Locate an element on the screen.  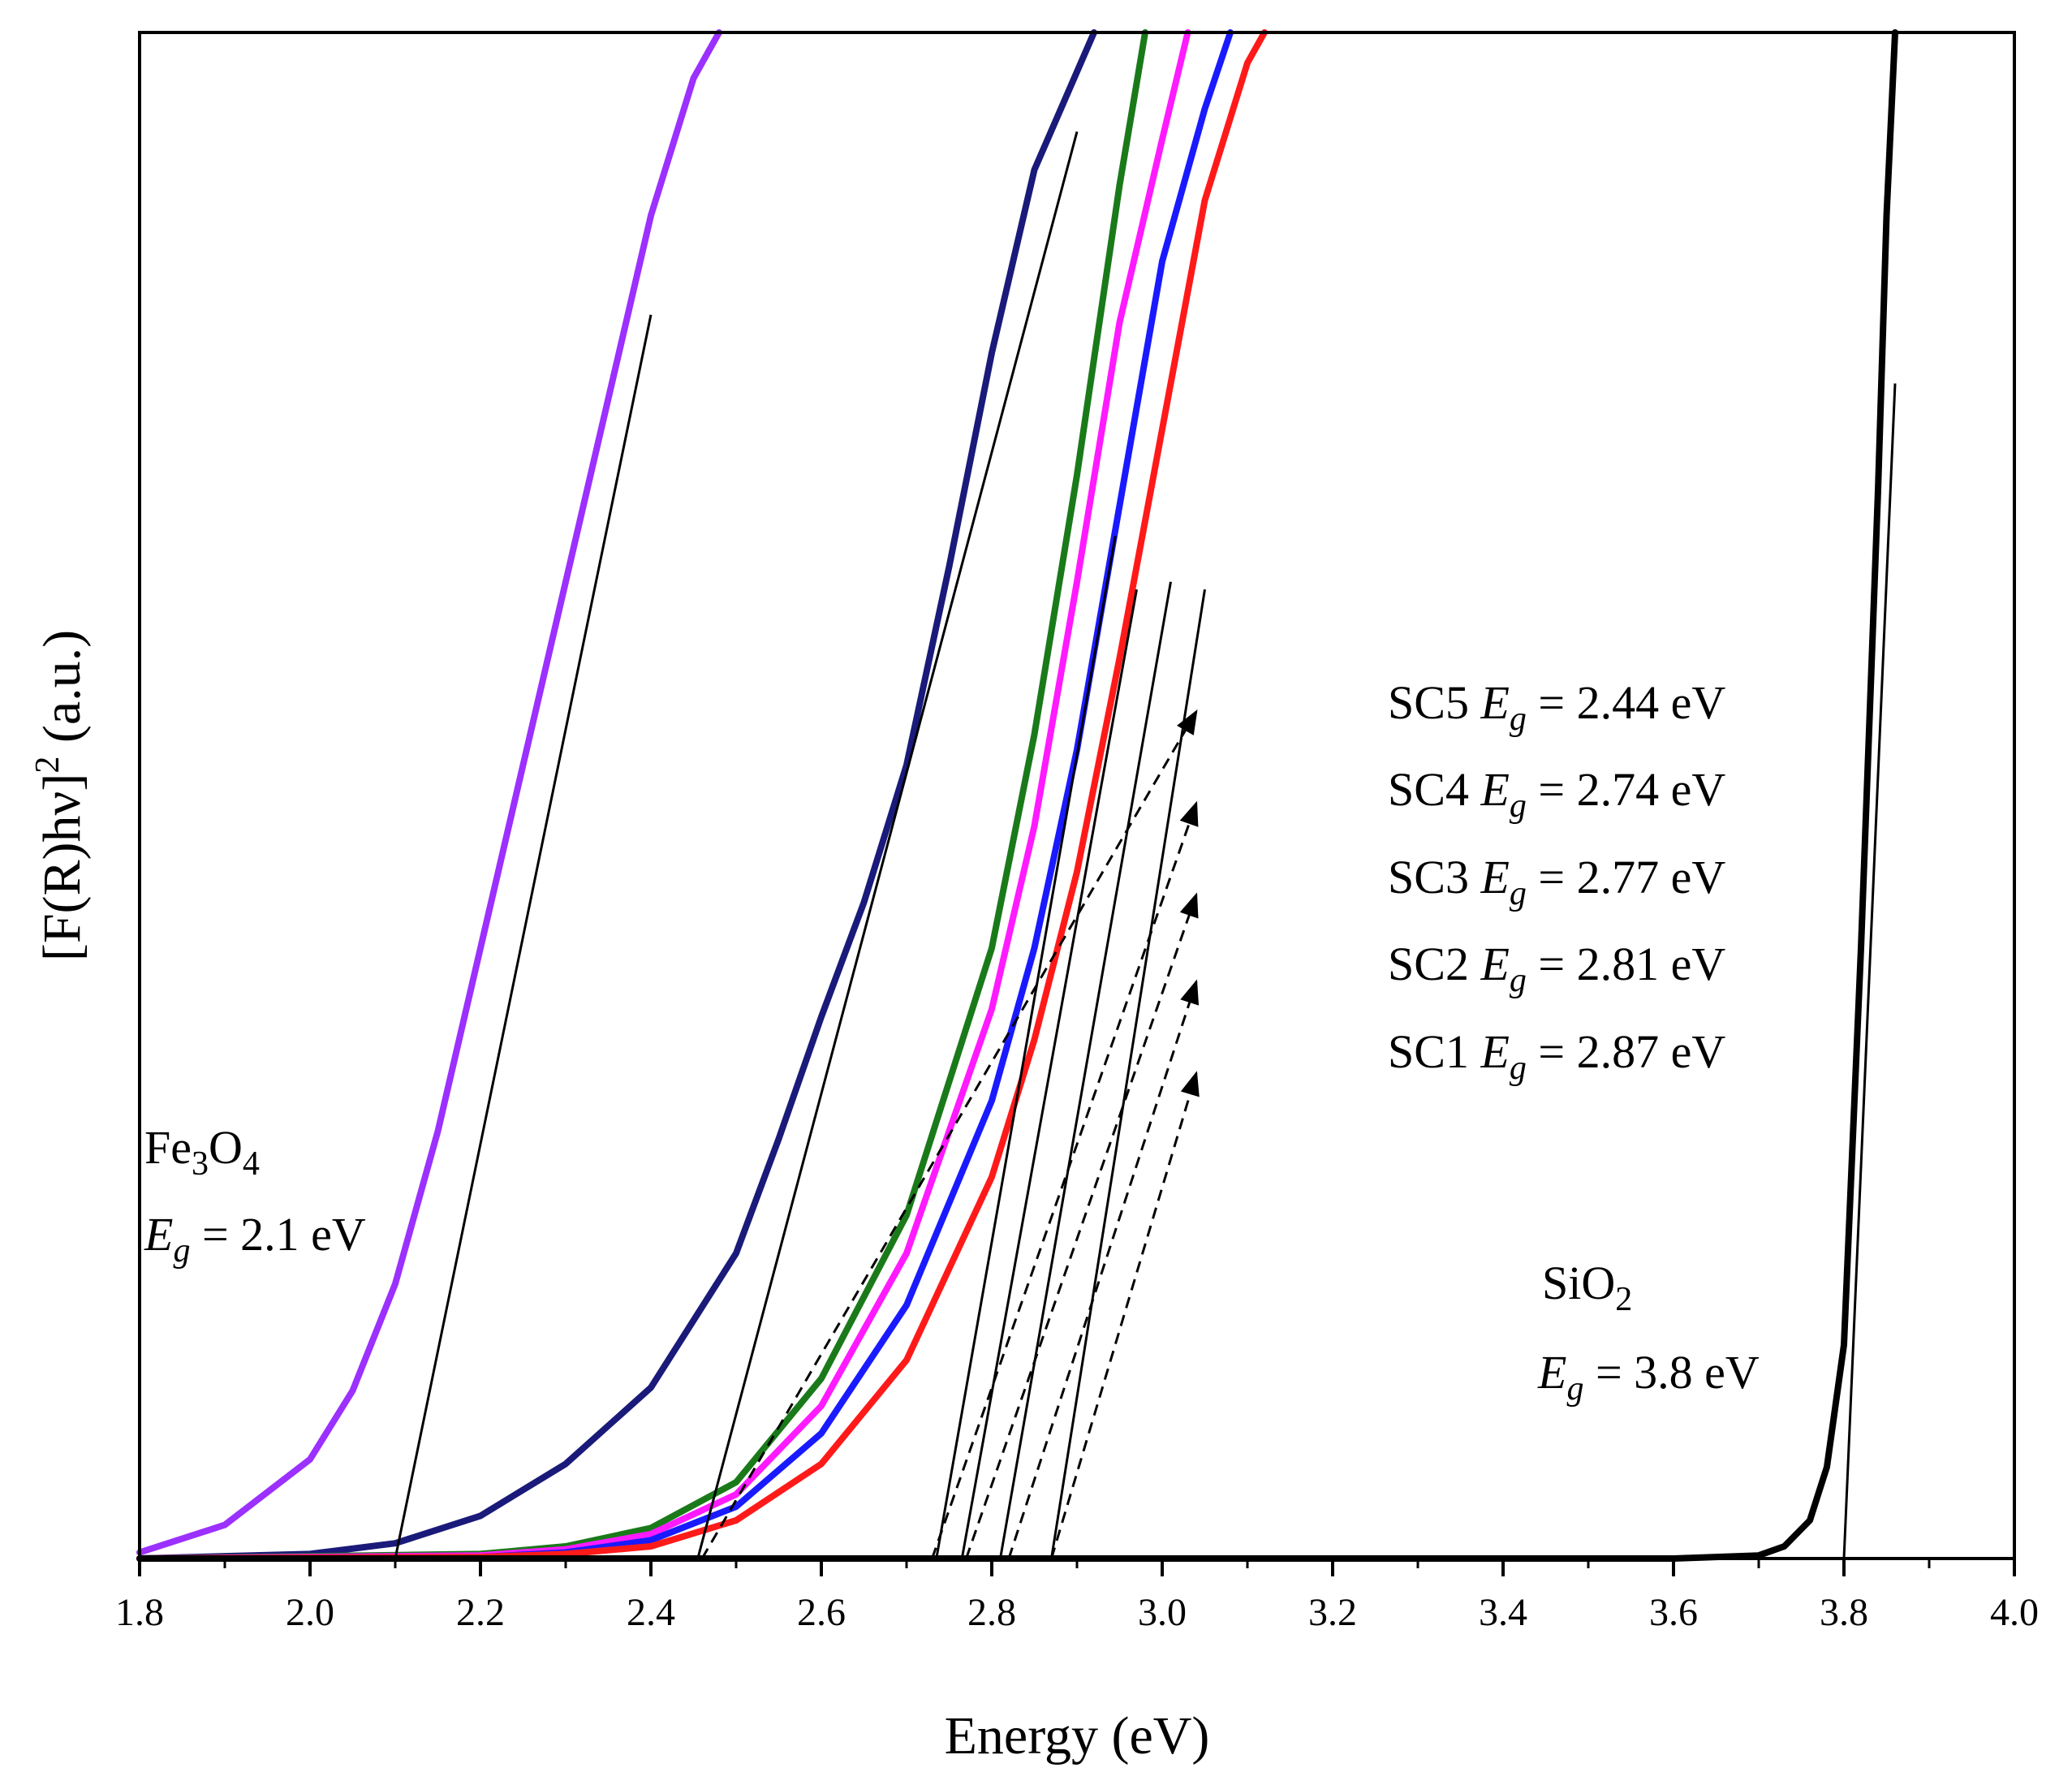
sc2-label: SC2 Eg = 2.81 eV is located at coordinates (1557, 969).